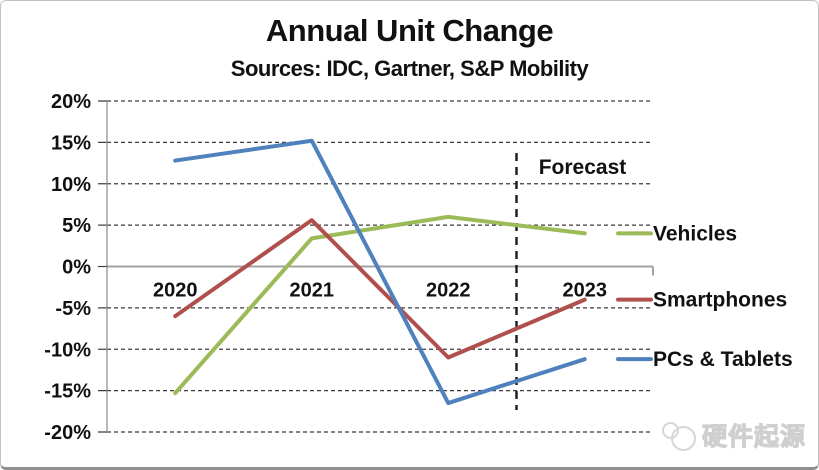 Image resolution: width=819 pixels, height=470 pixels. I want to click on x-tick-label: 2022, so click(448, 291).